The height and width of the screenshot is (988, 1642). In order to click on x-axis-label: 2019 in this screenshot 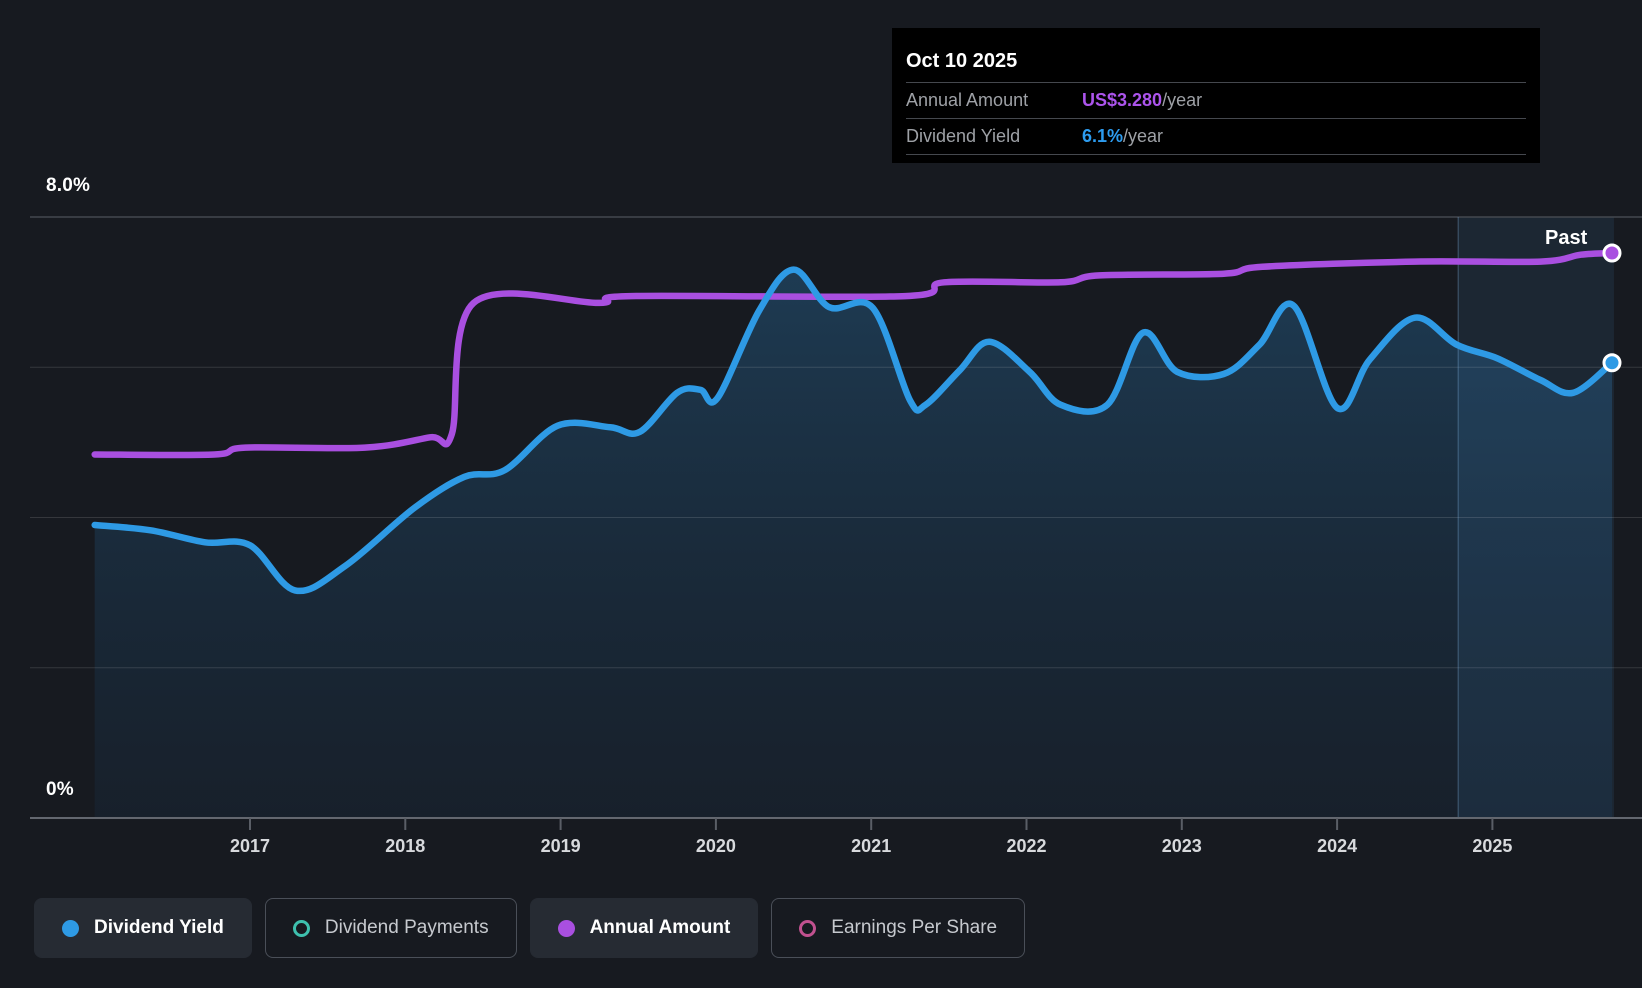, I will do `click(560, 846)`.